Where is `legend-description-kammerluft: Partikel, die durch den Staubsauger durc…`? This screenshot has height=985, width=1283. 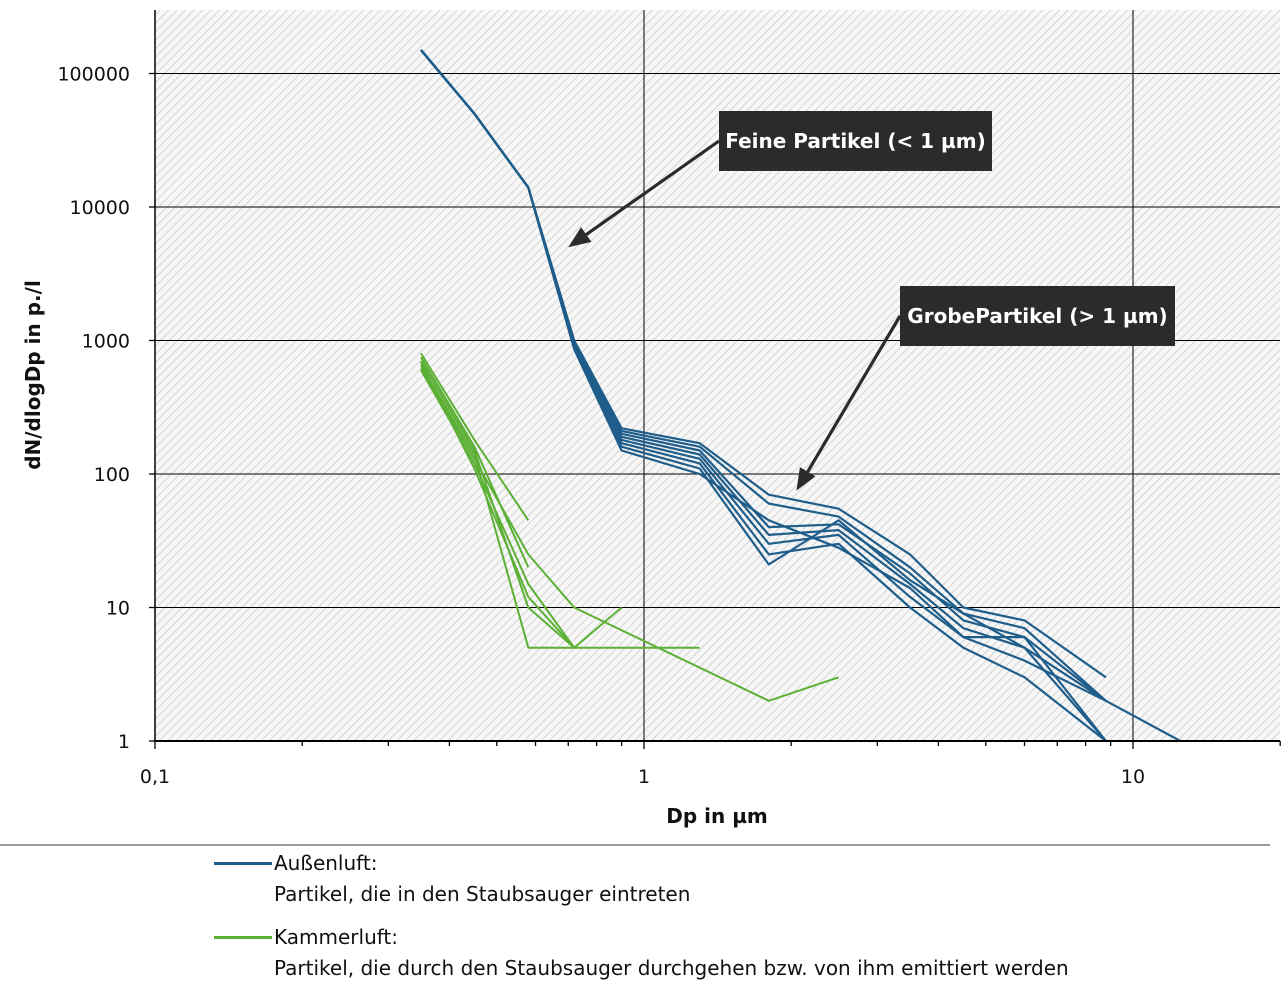 legend-description-kammerluft: Partikel, die durch den Staubsauger durc… is located at coordinates (671, 968).